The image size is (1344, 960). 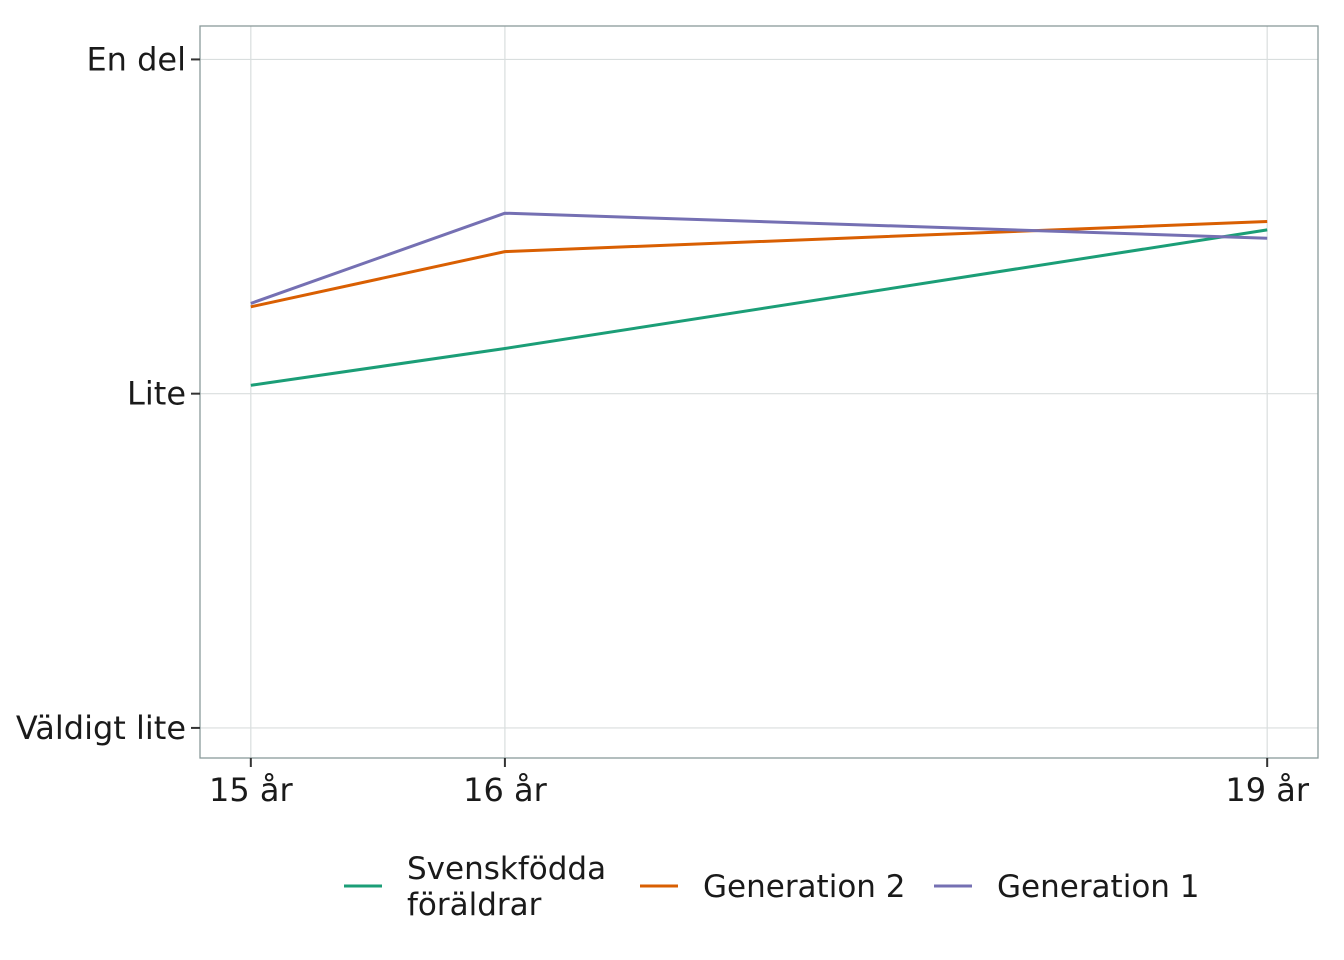 I want to click on x-tick-label: 16 år, so click(x=505, y=790).